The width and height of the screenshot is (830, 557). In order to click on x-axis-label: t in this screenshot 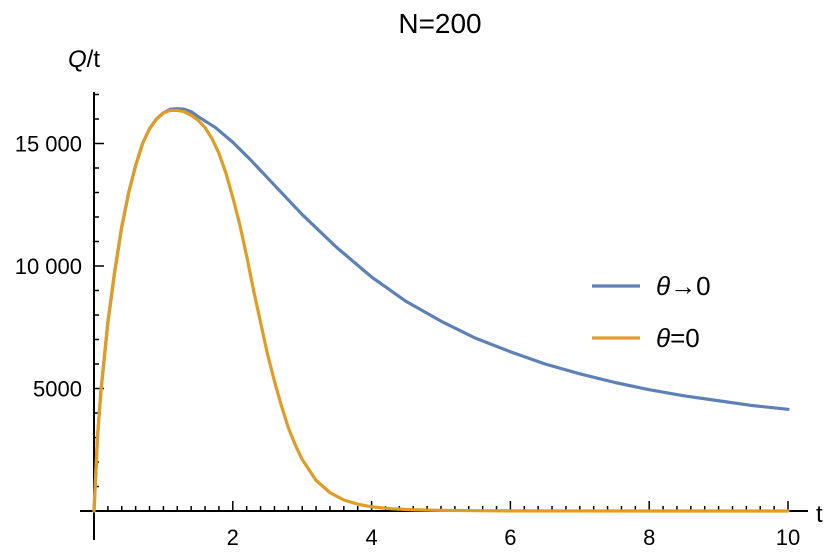, I will do `click(819, 514)`.